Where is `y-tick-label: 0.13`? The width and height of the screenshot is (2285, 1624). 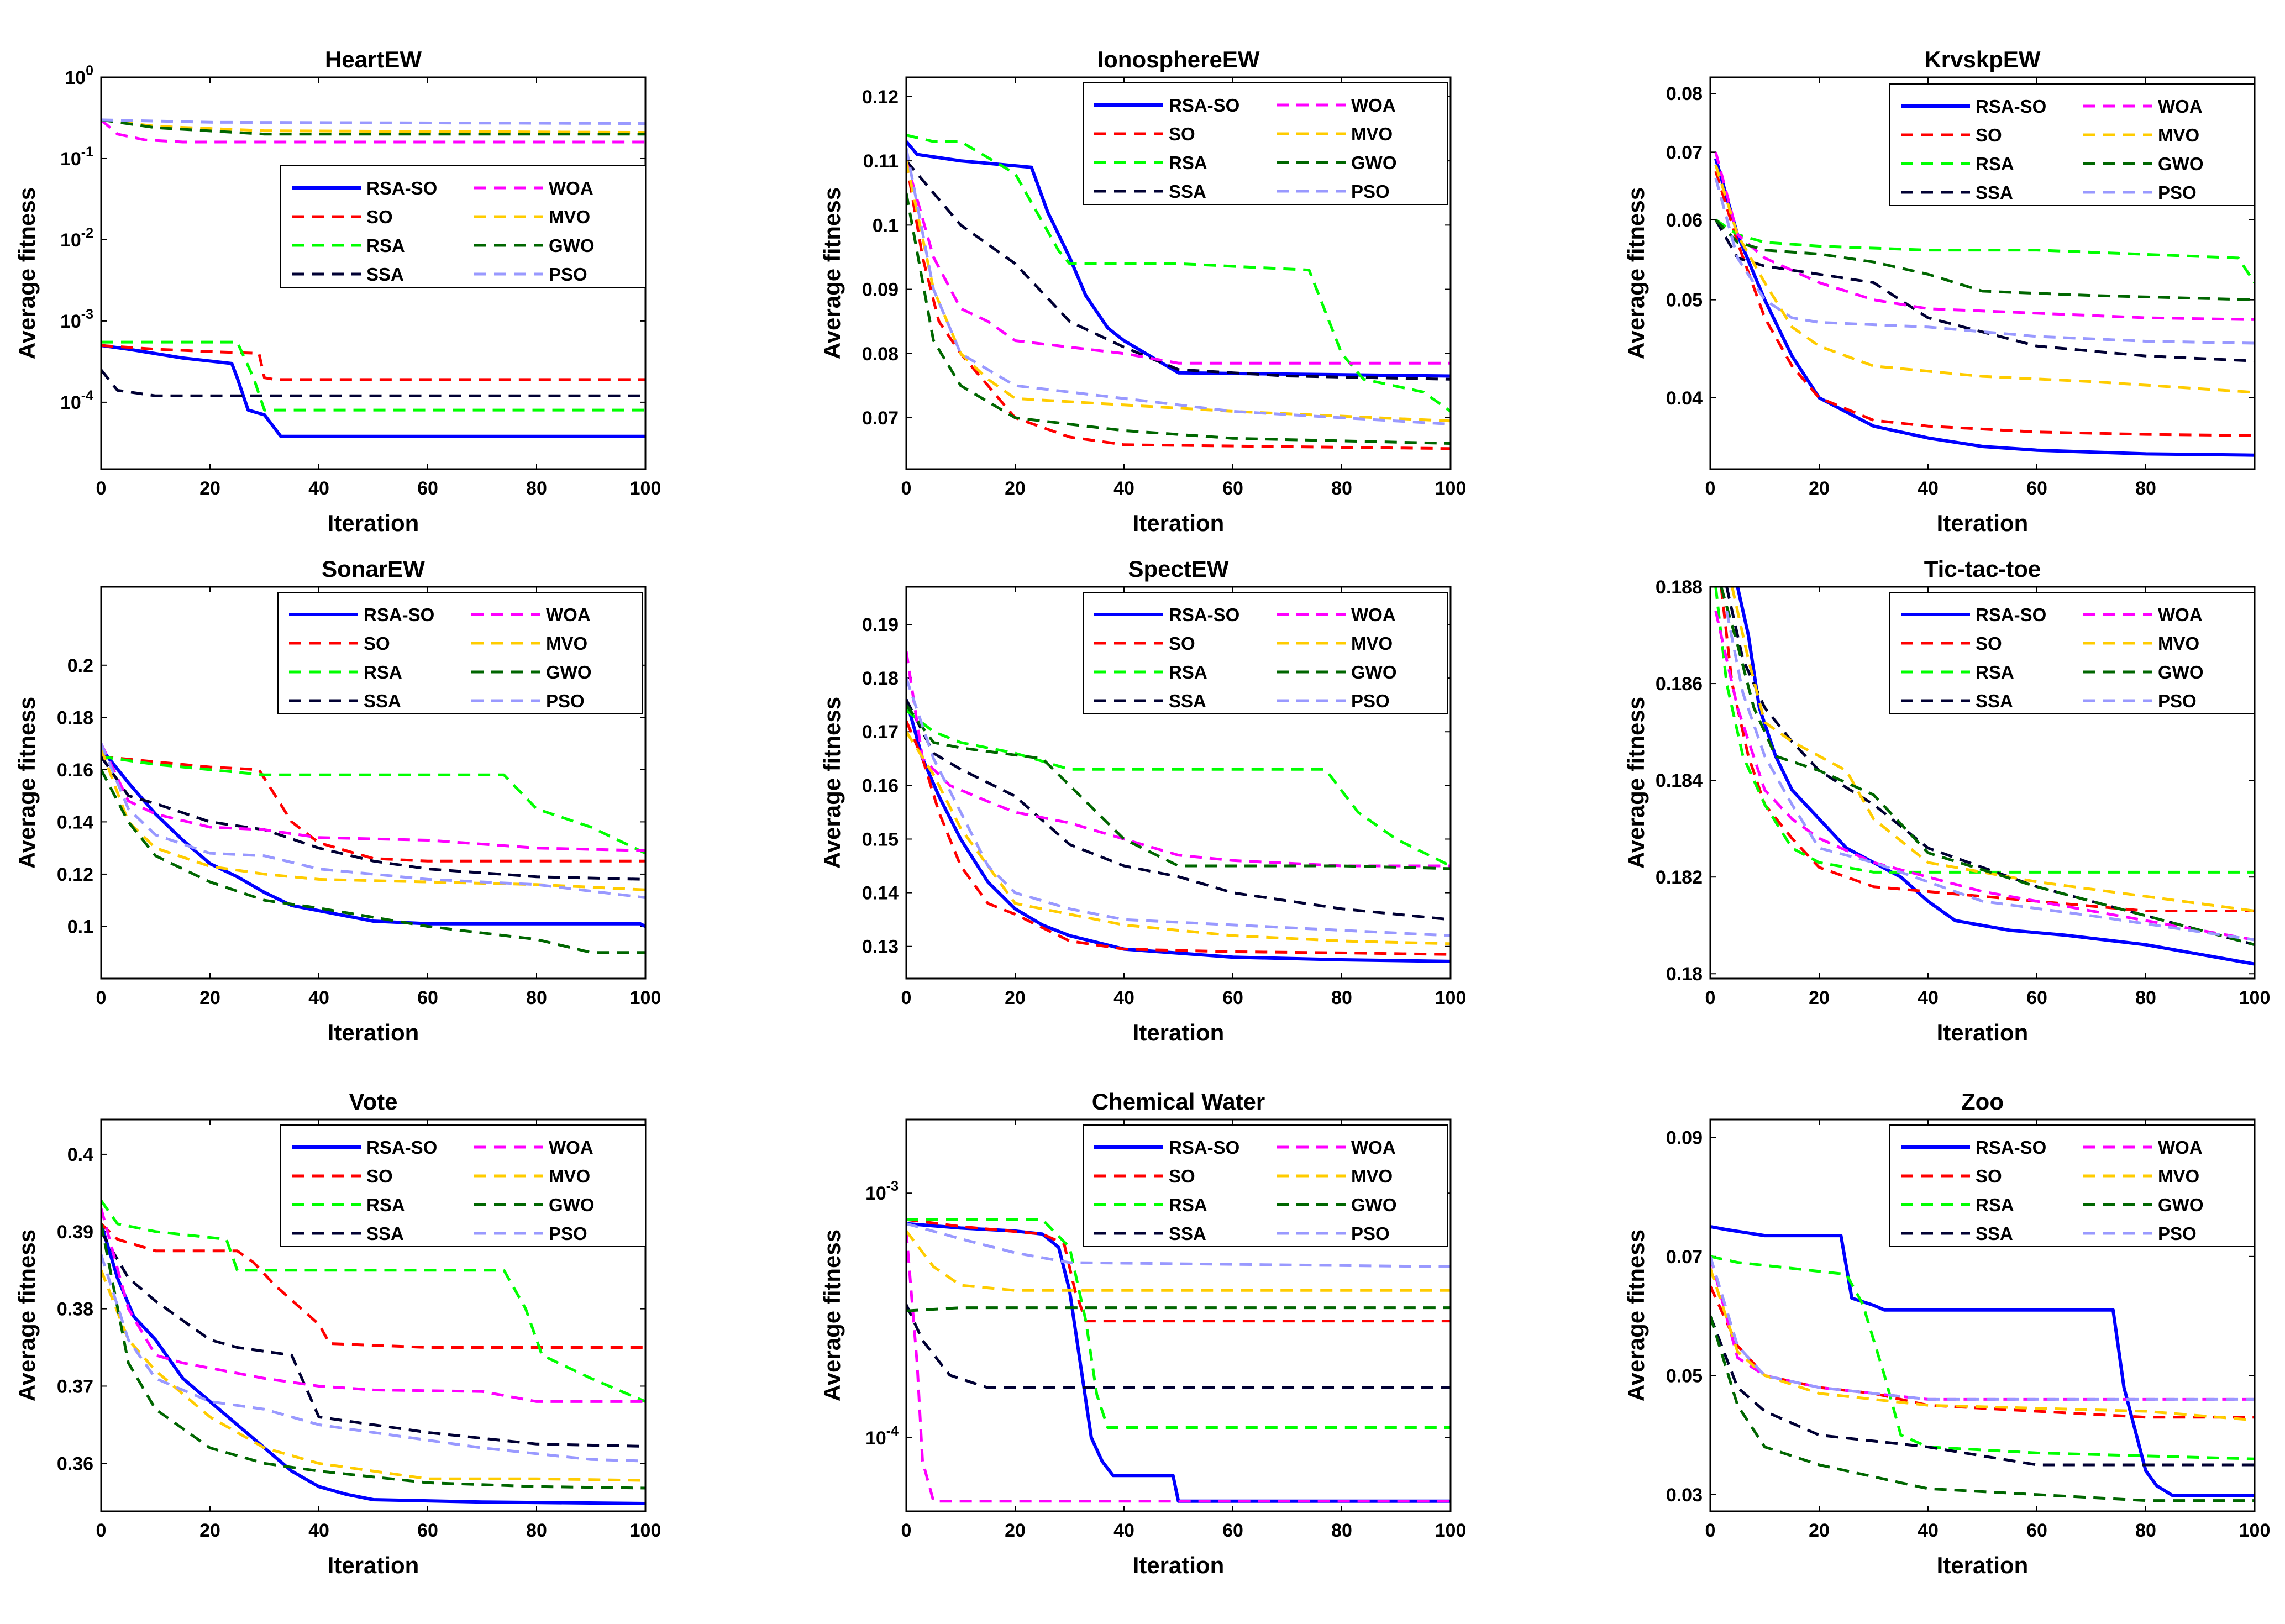
y-tick-label: 0.13 is located at coordinates (880, 947).